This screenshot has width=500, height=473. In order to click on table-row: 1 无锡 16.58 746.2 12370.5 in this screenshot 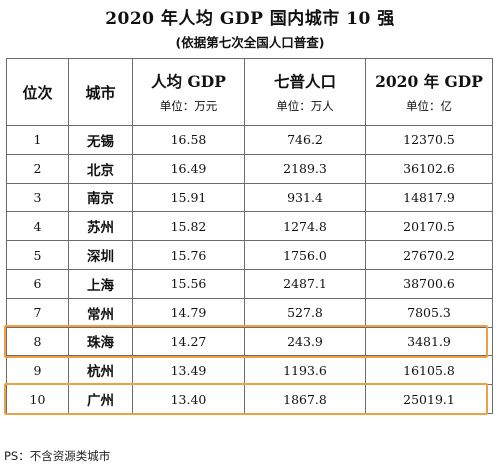, I will do `click(249, 140)`.